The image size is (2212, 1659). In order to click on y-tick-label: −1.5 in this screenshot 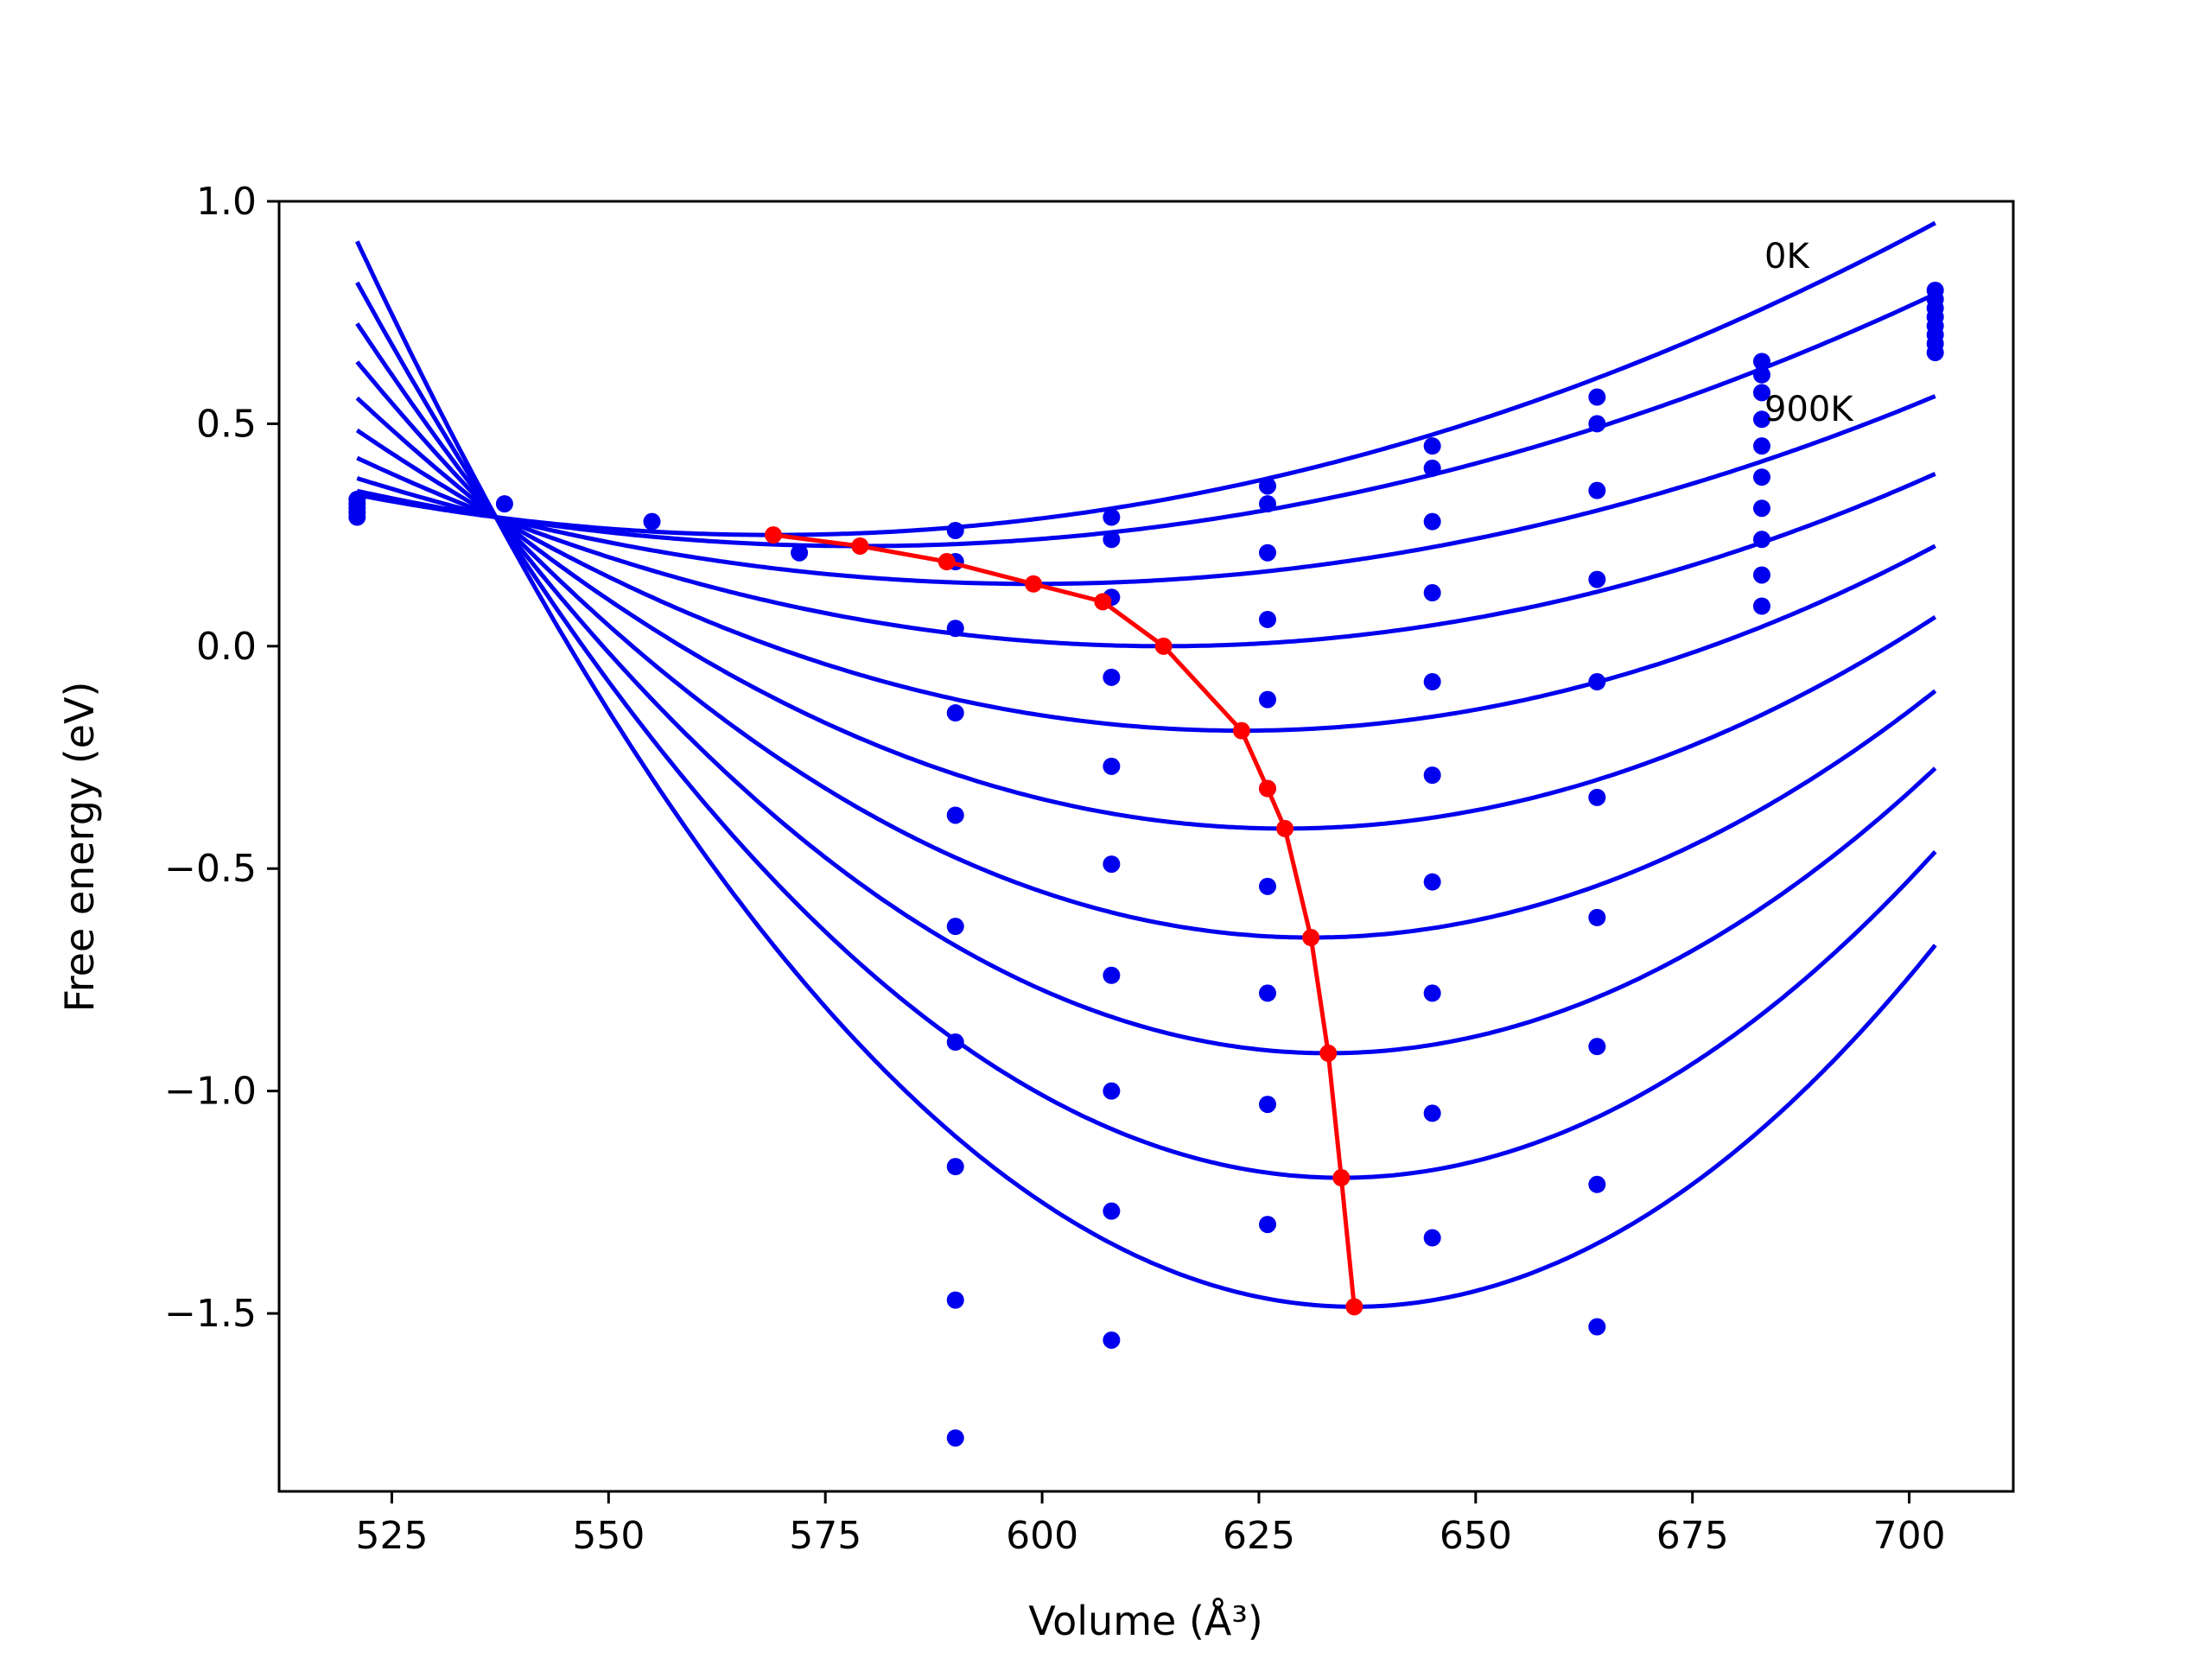, I will do `click(210, 1314)`.